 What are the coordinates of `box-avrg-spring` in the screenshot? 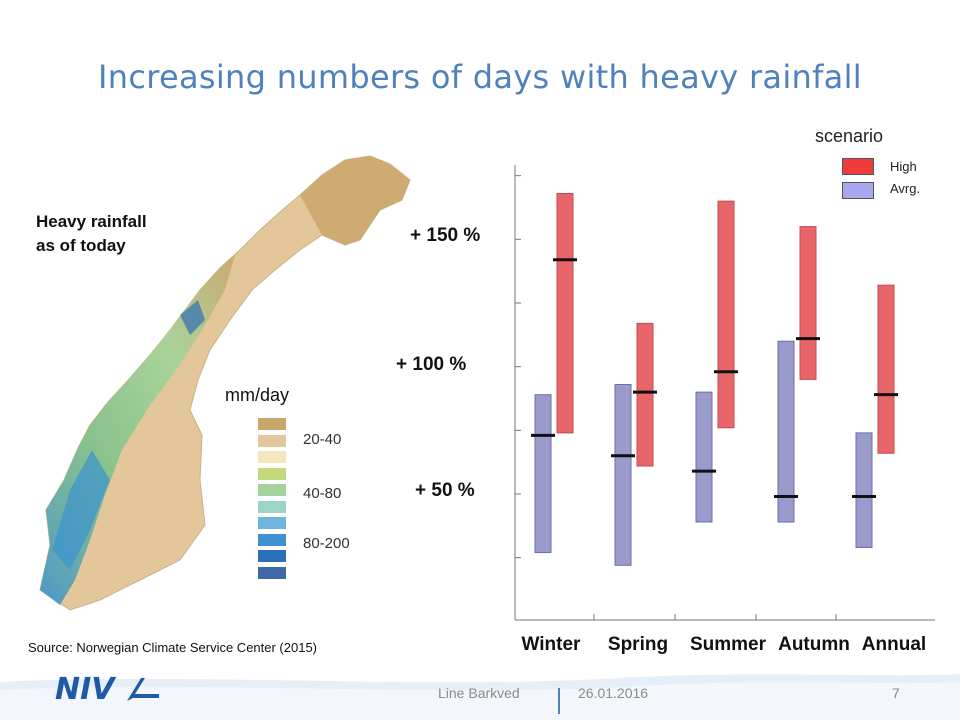 It's located at (623, 474).